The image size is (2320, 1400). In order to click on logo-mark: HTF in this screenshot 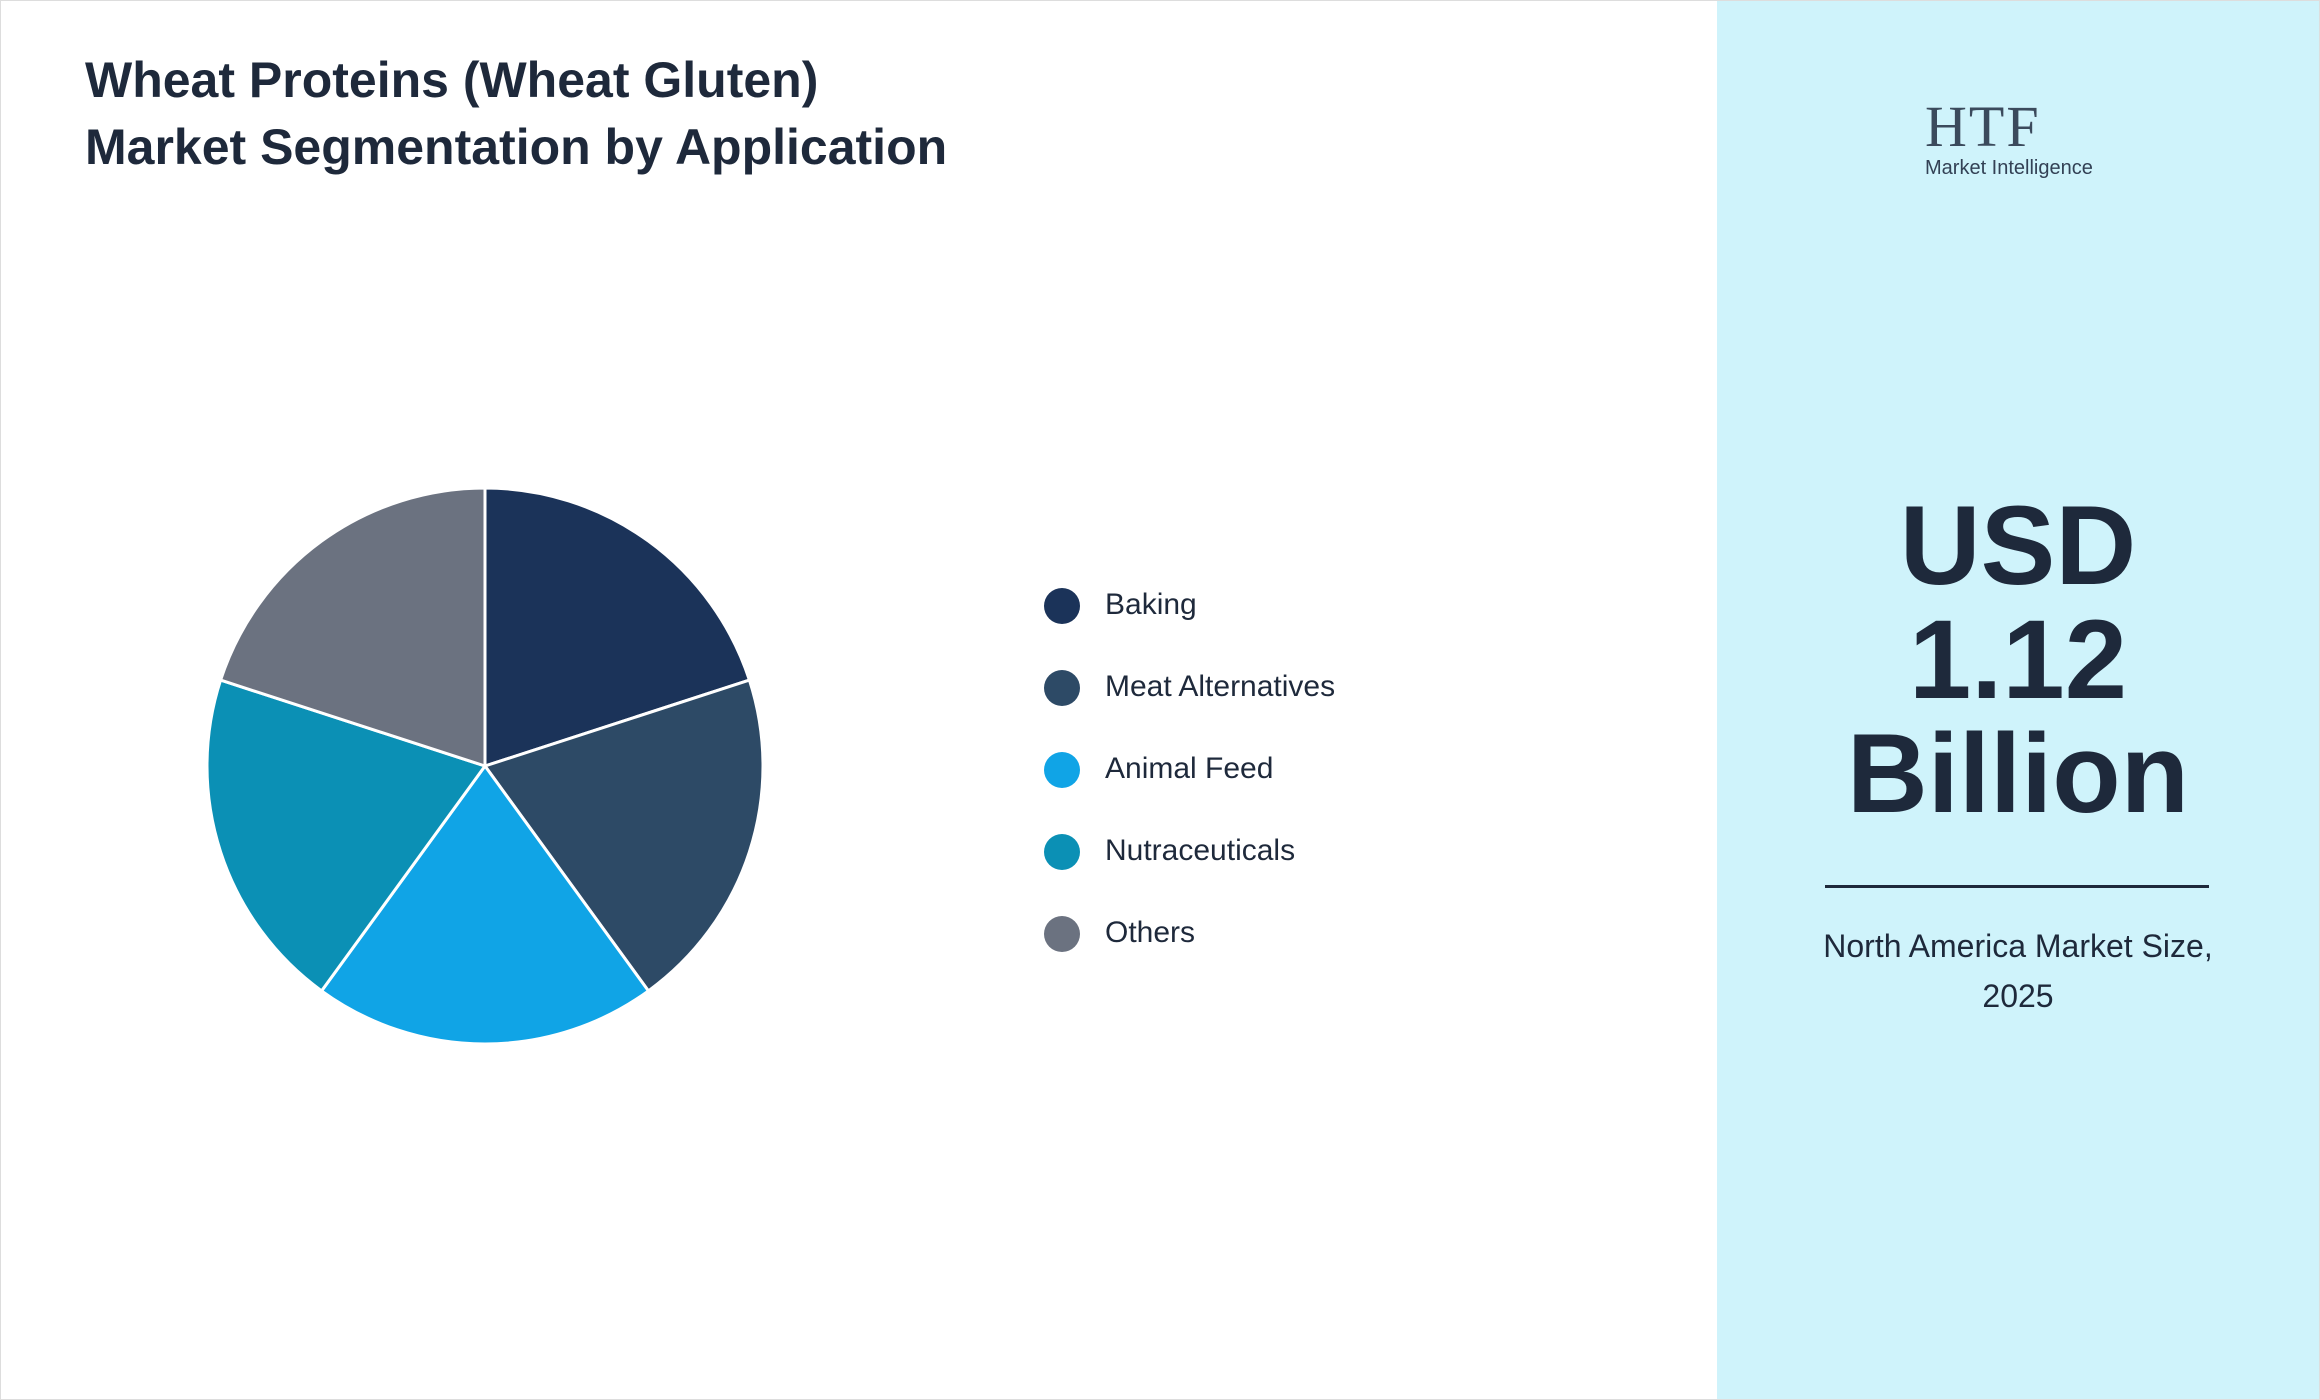, I will do `click(1983, 126)`.